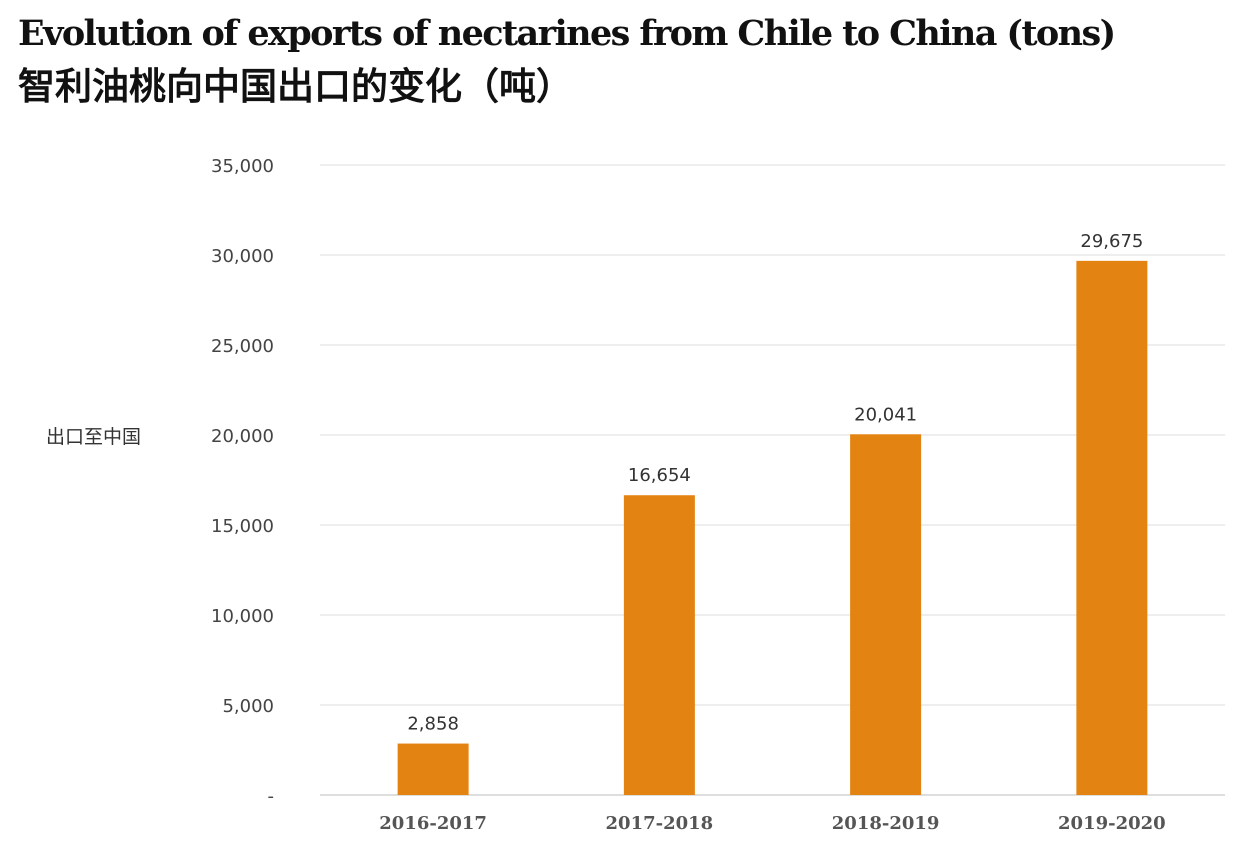  What do you see at coordinates (1112, 528) in the screenshot?
I see `bar-2019-2020` at bounding box center [1112, 528].